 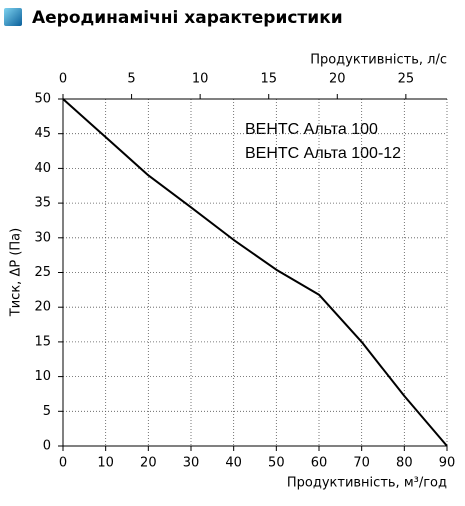 I want to click on y-tick-label: 10, so click(x=42, y=376).